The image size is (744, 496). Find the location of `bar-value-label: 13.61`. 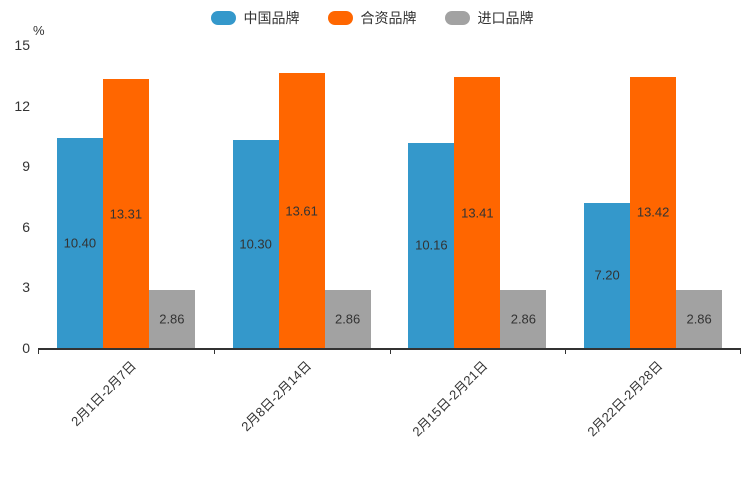

bar-value-label: 13.61 is located at coordinates (301, 211).